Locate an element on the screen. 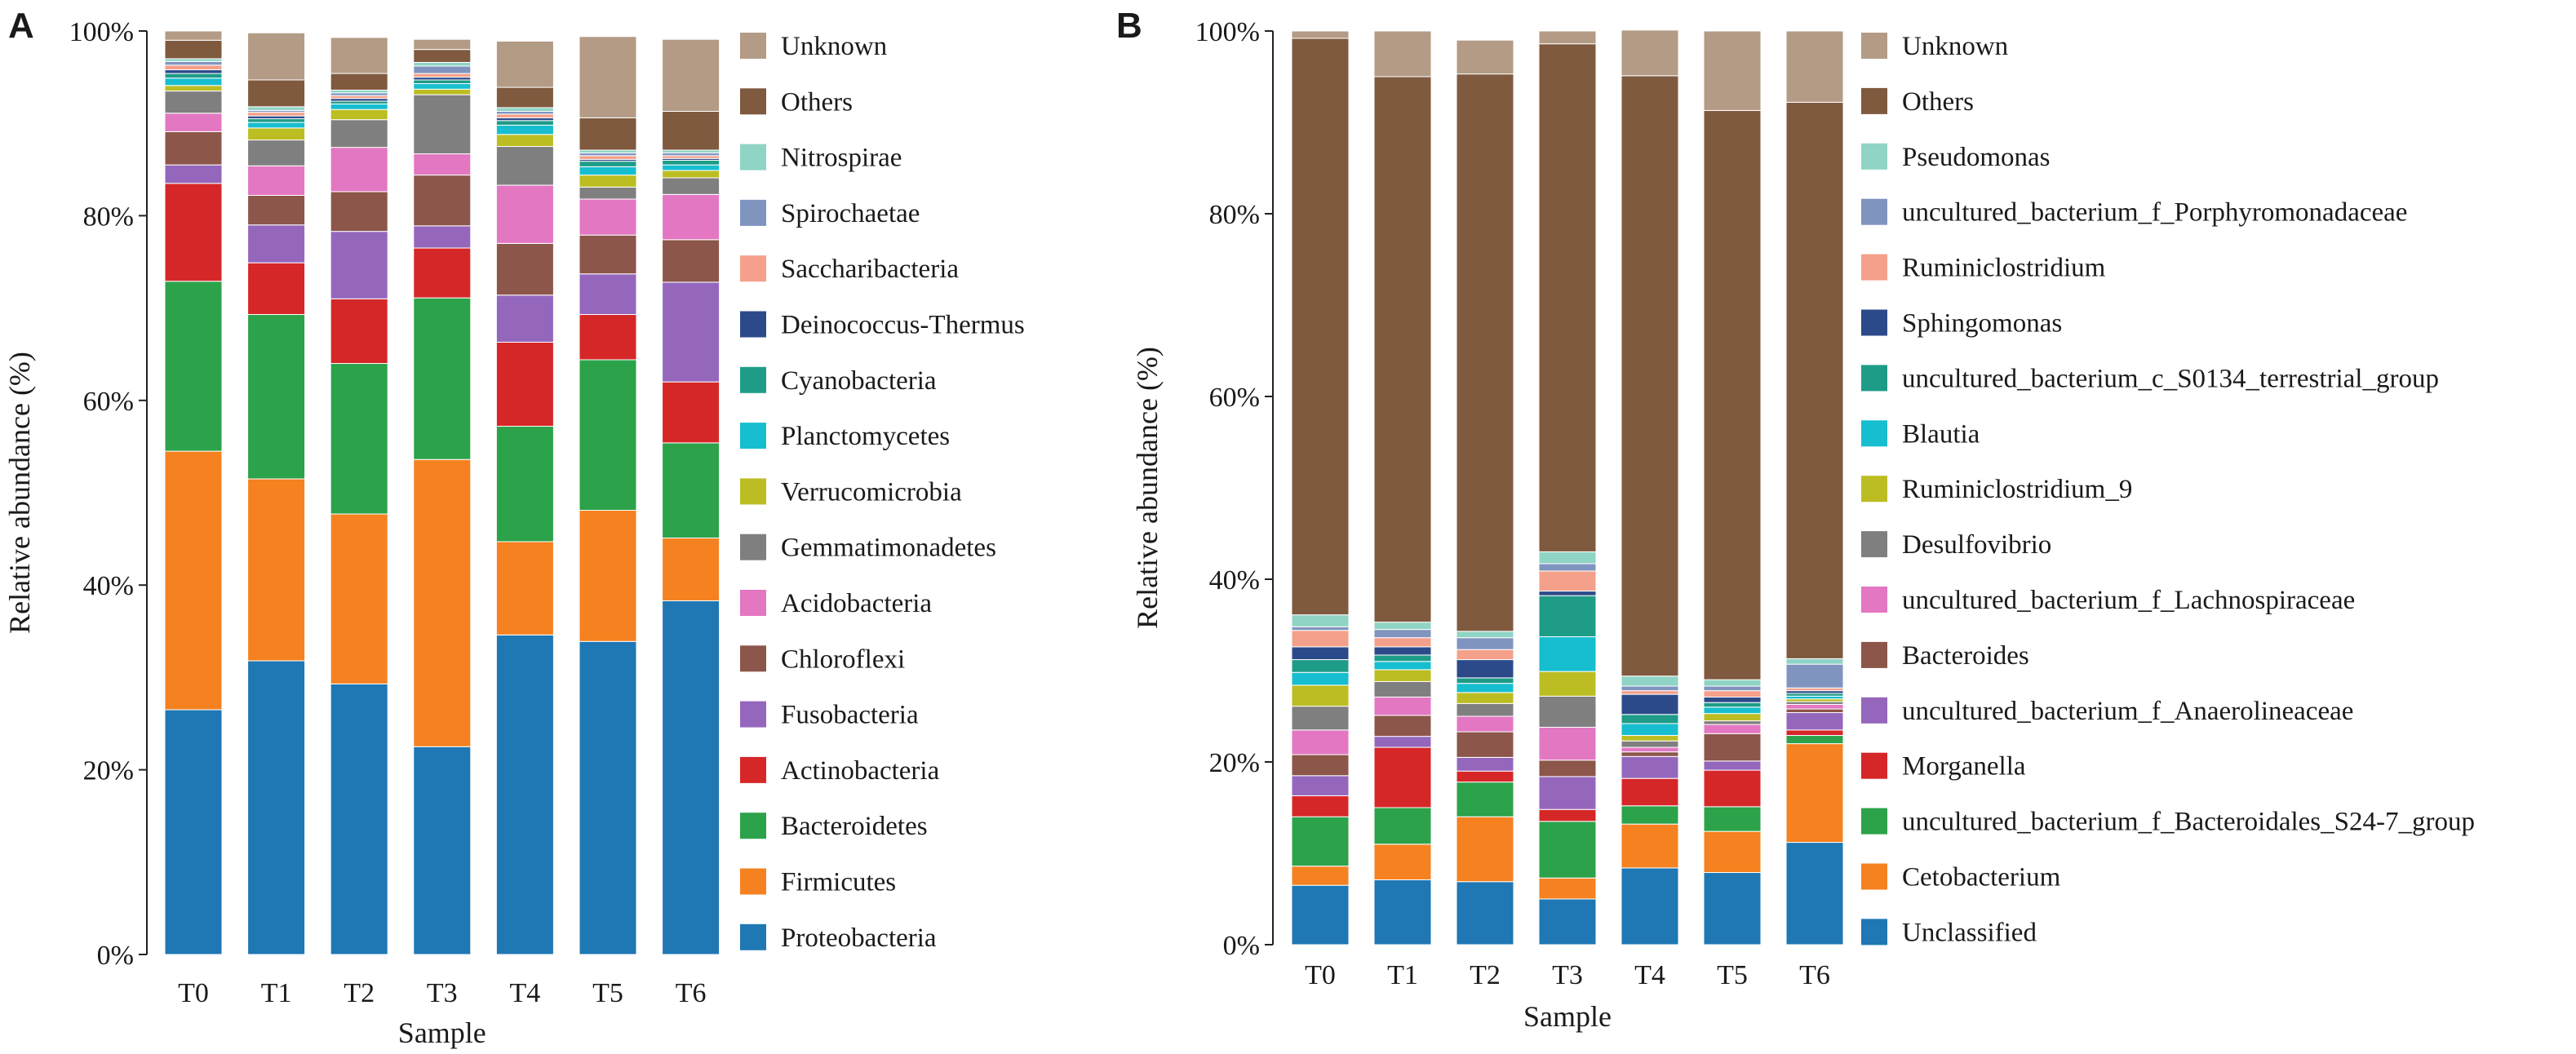 This screenshot has width=2576, height=1054. panel-a-bar-t0-others is located at coordinates (193, 49).